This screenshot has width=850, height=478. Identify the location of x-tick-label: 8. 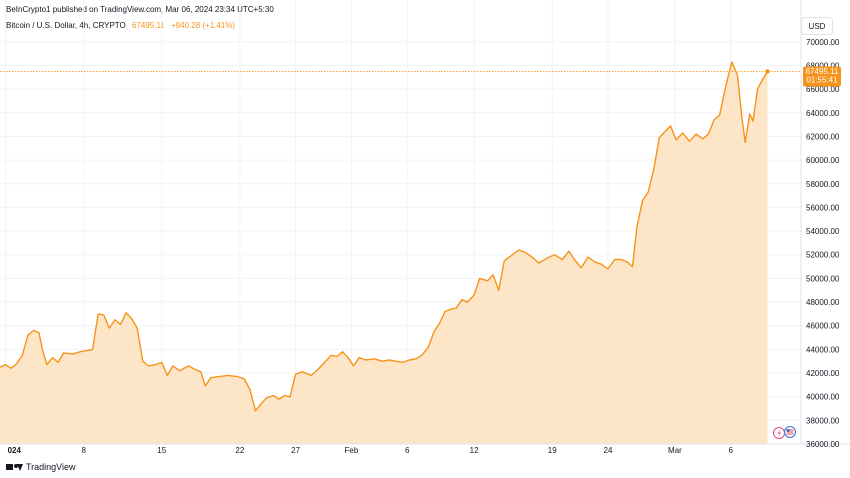
(83, 450).